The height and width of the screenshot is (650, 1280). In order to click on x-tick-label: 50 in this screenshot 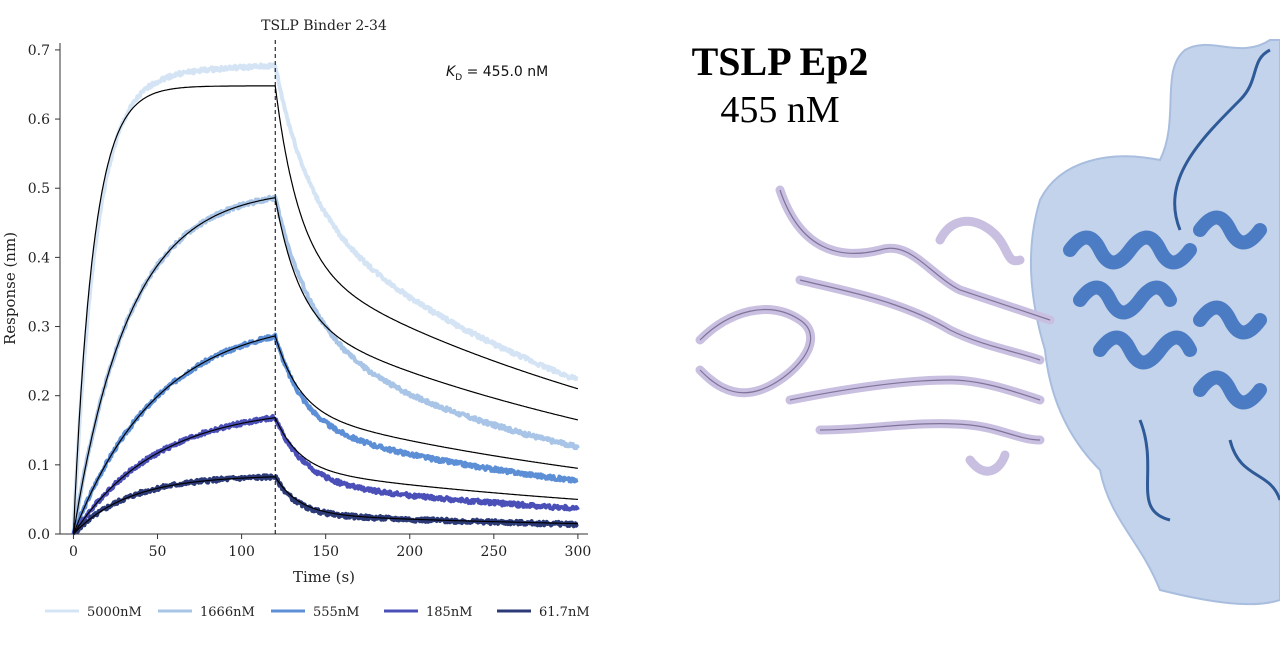, I will do `click(158, 552)`.